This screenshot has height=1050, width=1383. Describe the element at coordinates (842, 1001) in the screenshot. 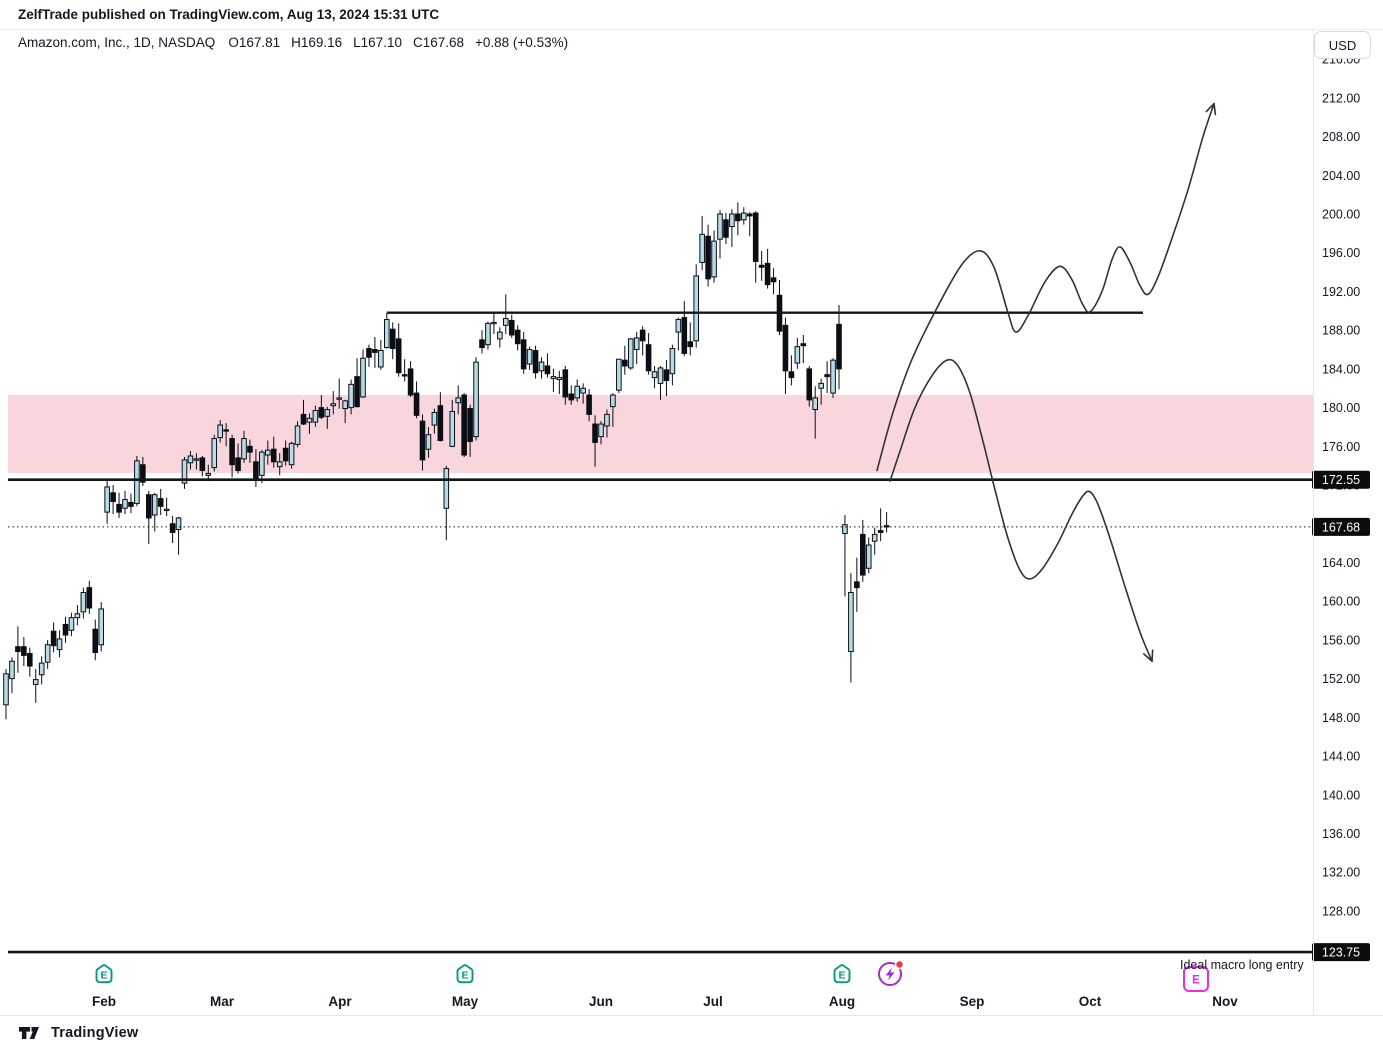

I see `month-label-aug: Aug` at that location.